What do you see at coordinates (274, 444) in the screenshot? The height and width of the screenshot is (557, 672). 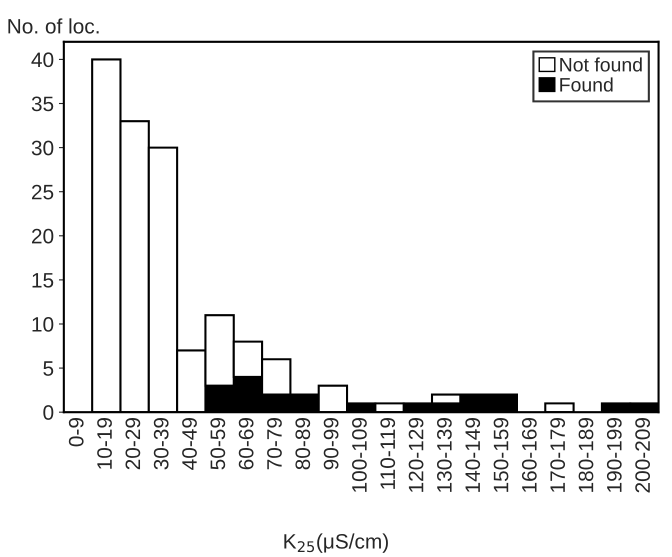 I see `x-tick-label: 70-79` at bounding box center [274, 444].